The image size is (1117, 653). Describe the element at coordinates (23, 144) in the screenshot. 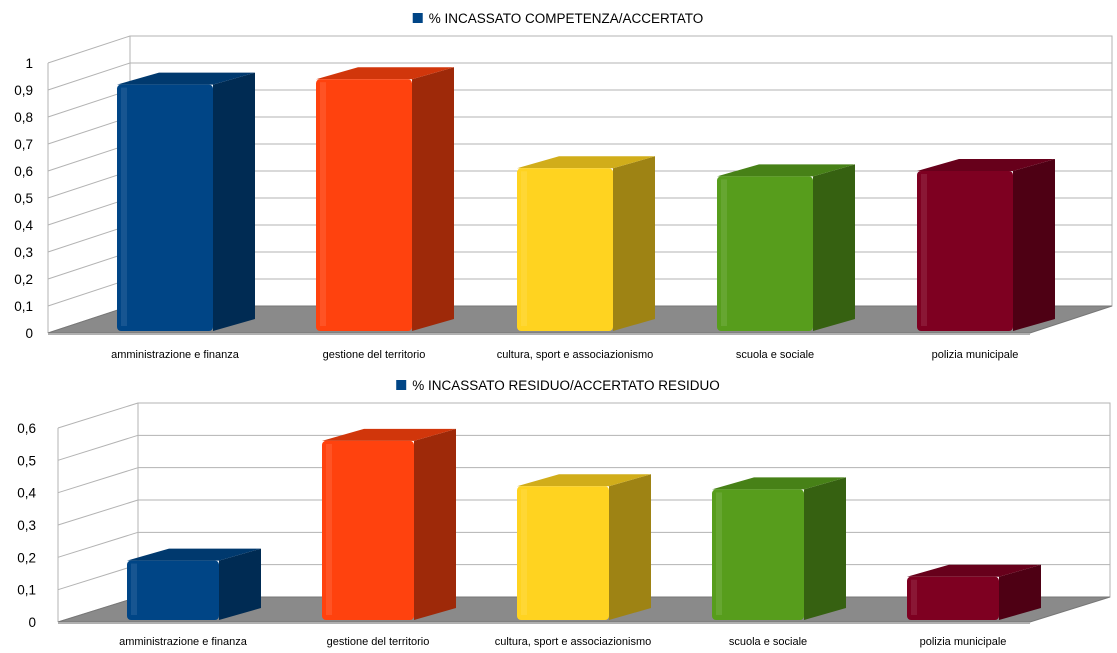

I see `y-tick-label: 0,7` at that location.